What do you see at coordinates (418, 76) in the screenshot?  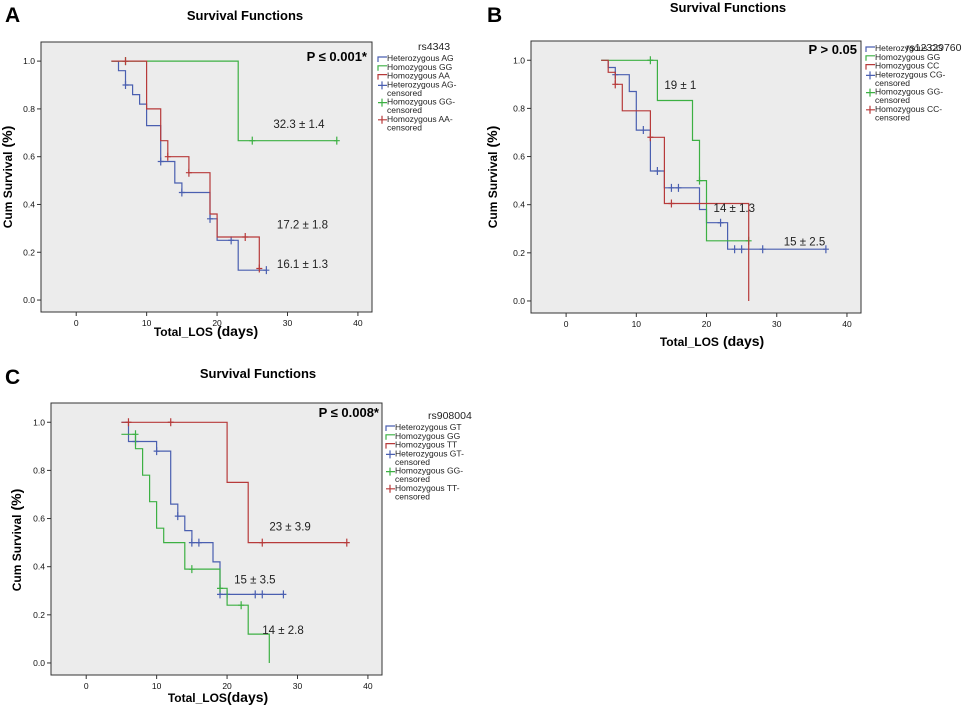 I see `legend-label: Homozygous AA` at bounding box center [418, 76].